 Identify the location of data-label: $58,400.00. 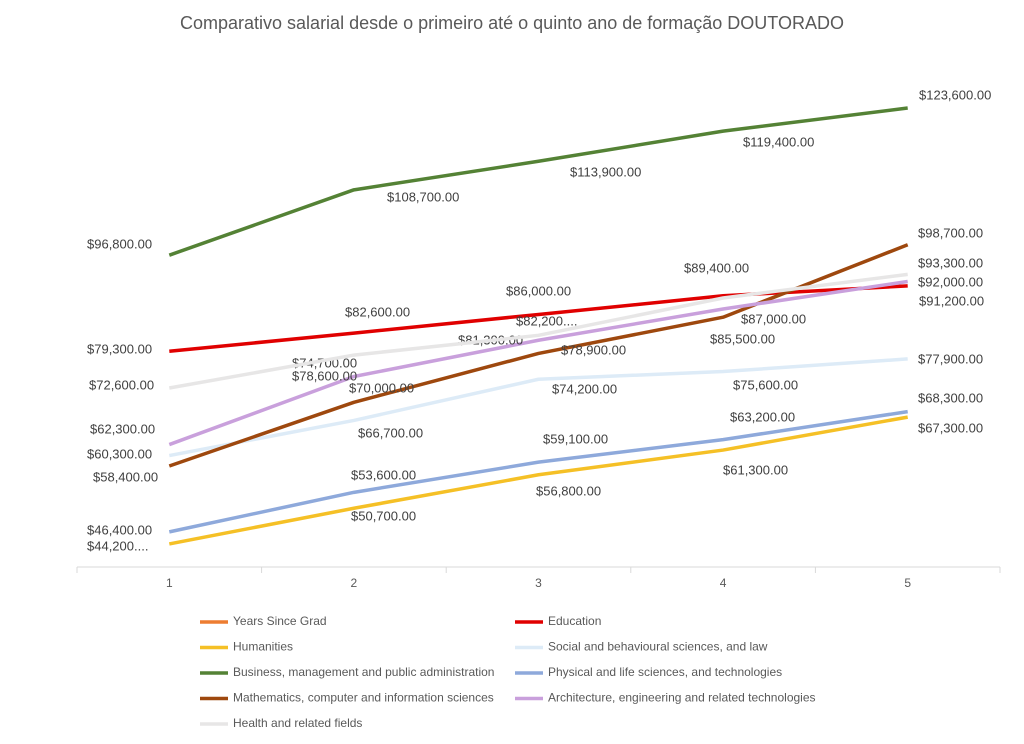
(125, 476).